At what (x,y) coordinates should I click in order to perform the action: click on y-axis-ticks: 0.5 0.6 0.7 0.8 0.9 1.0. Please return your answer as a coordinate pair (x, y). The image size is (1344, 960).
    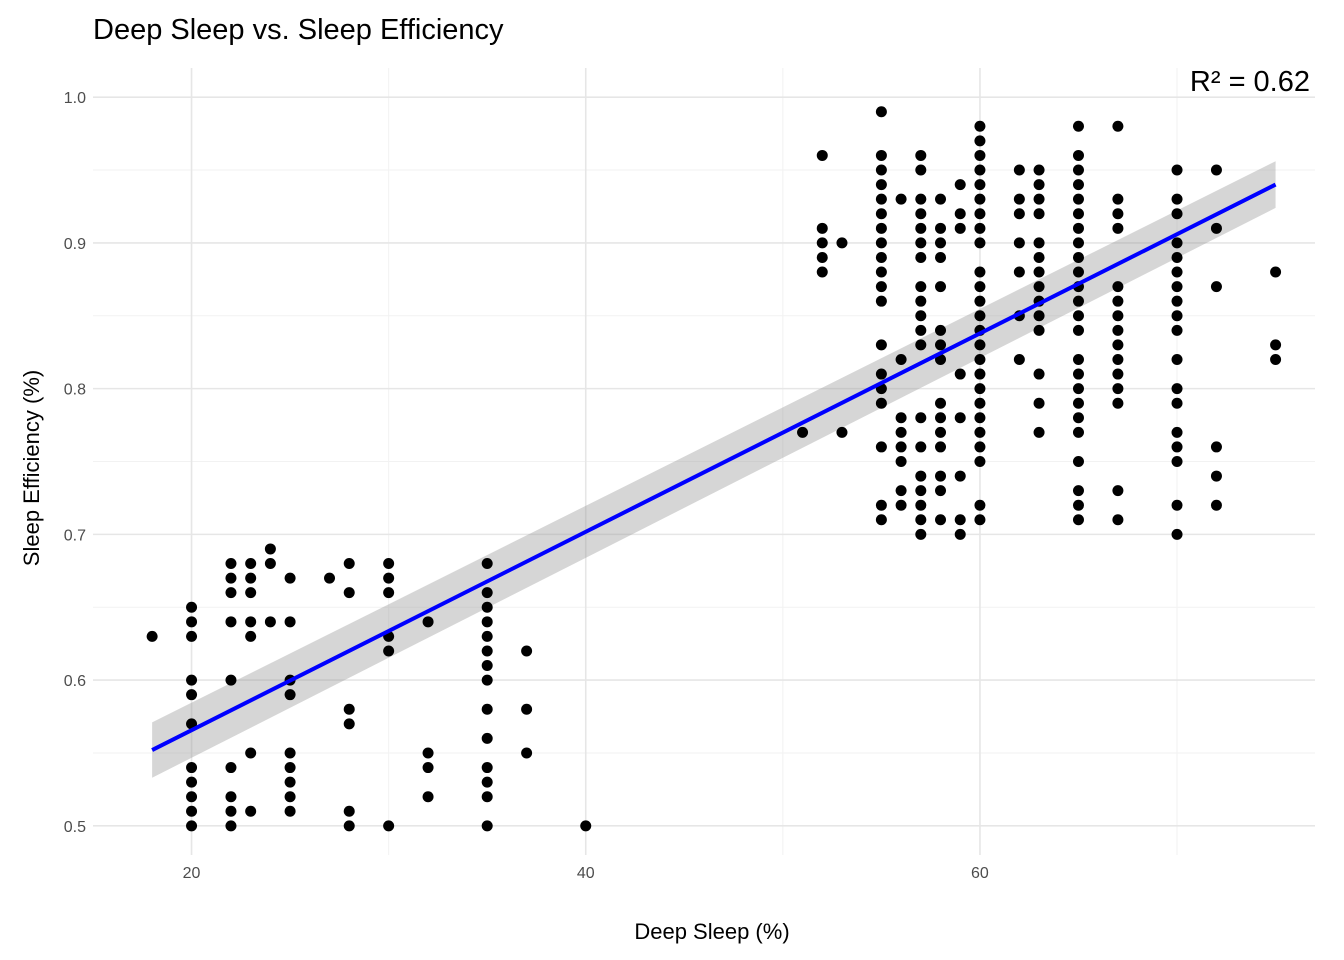
    Looking at the image, I should click on (75, 463).